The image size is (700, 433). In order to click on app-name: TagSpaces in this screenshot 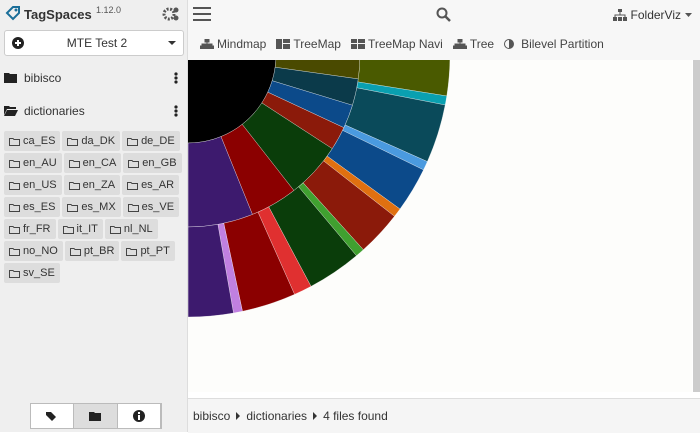, I will do `click(58, 14)`.